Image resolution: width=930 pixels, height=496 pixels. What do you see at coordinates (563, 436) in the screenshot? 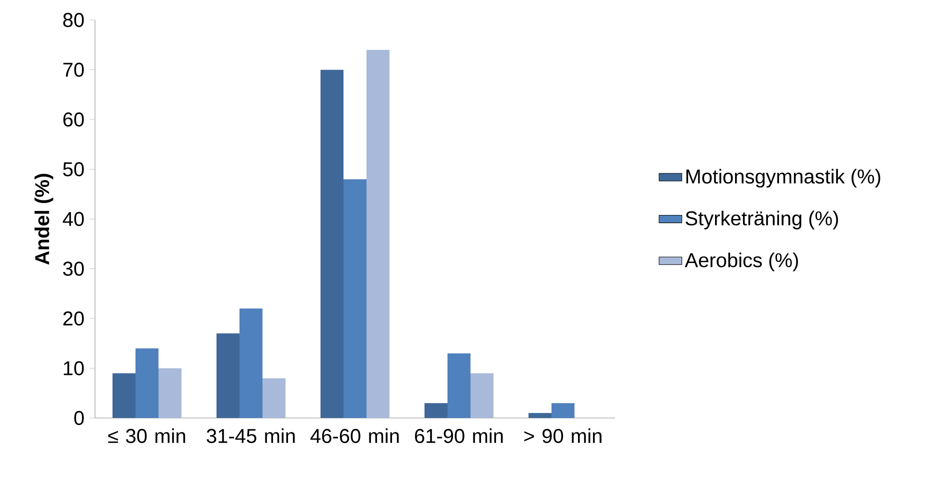
I see `x-tick-label: > 90 min` at bounding box center [563, 436].